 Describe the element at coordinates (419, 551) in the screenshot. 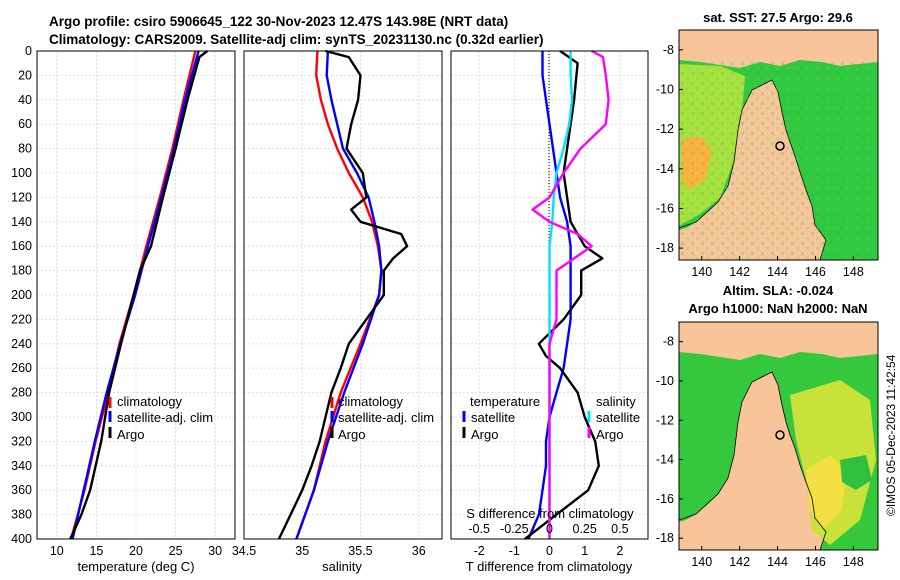

I see `x-tick-label: 36` at that location.